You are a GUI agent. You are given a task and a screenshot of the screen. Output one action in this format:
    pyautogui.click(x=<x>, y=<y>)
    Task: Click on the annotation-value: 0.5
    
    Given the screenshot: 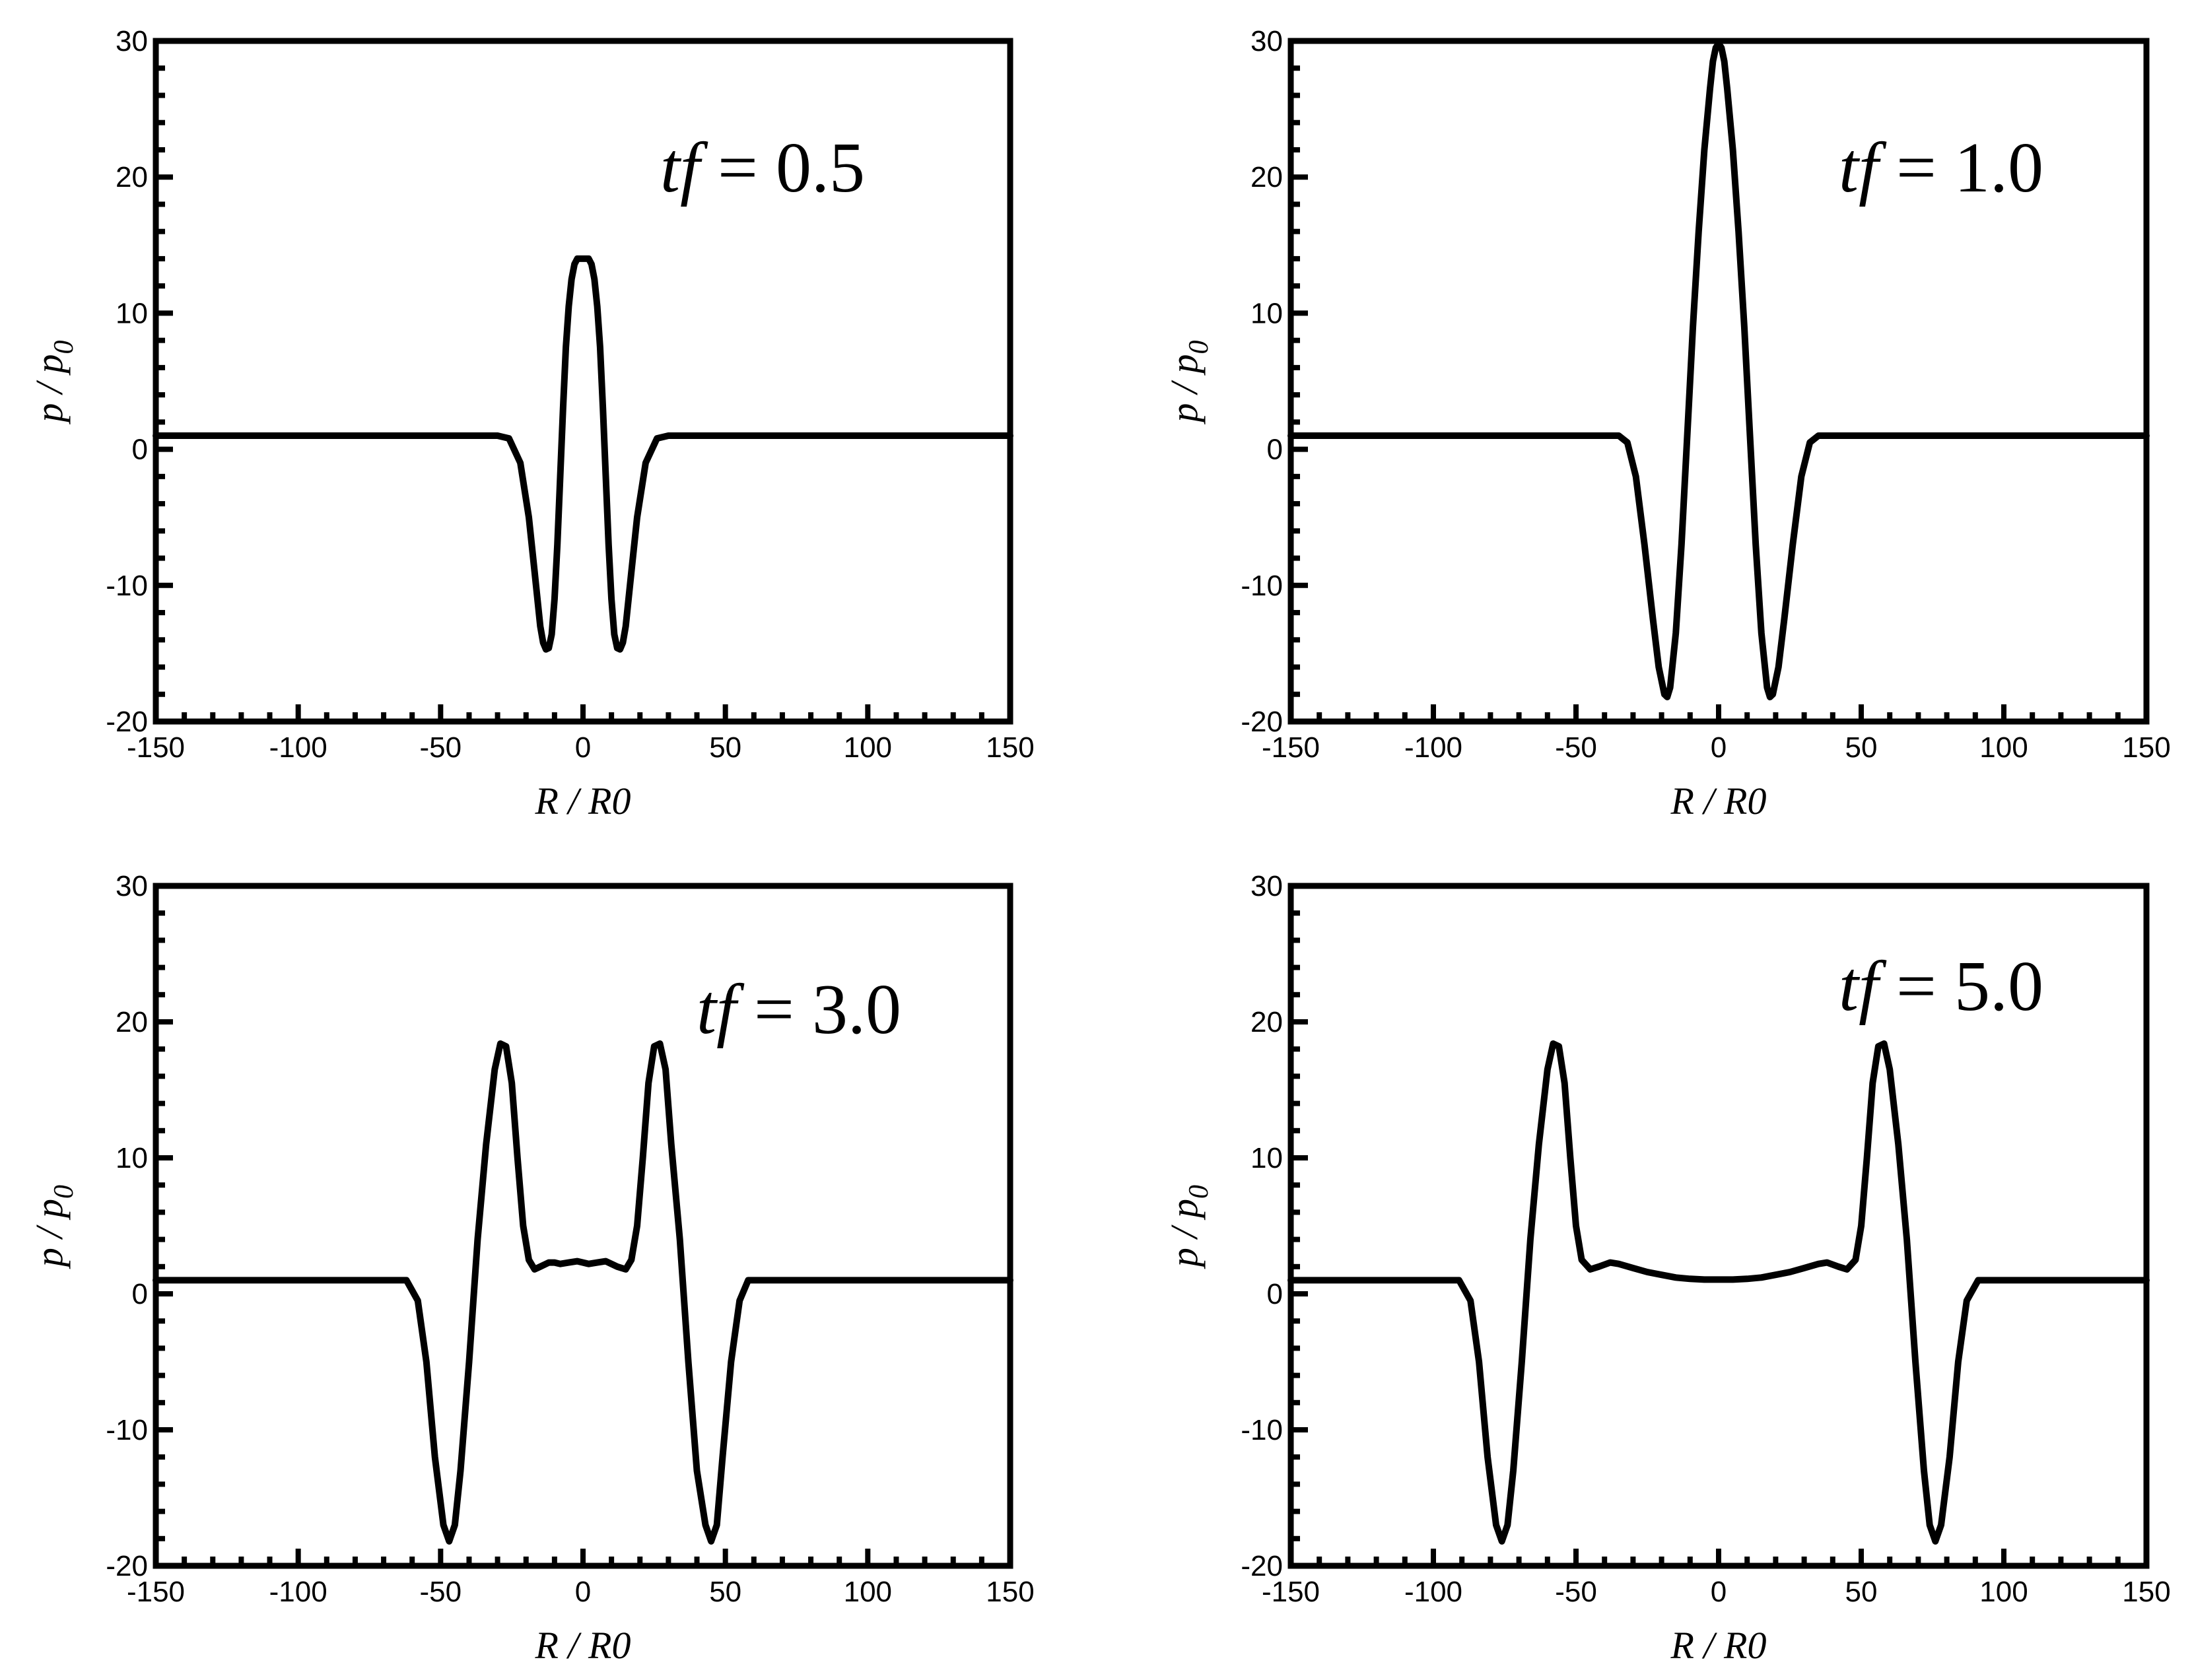 What is the action you would take?
    pyautogui.click(x=820, y=168)
    